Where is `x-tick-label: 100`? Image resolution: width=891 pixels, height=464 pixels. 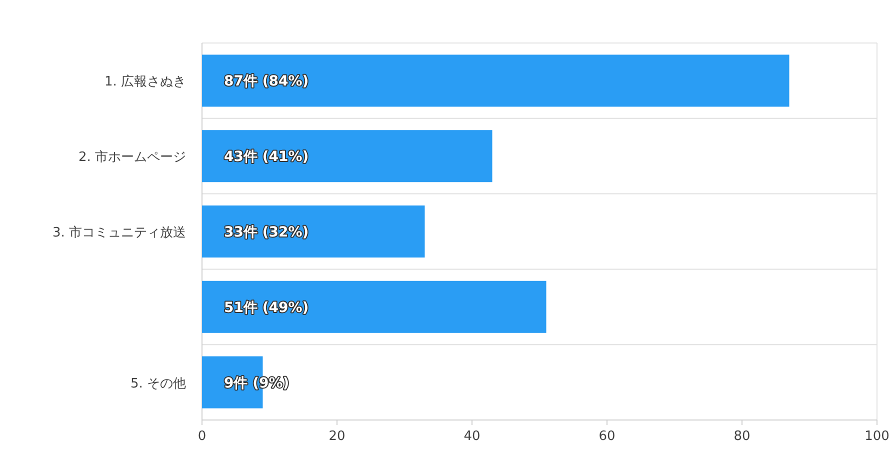 x-tick-label: 100 is located at coordinates (877, 436).